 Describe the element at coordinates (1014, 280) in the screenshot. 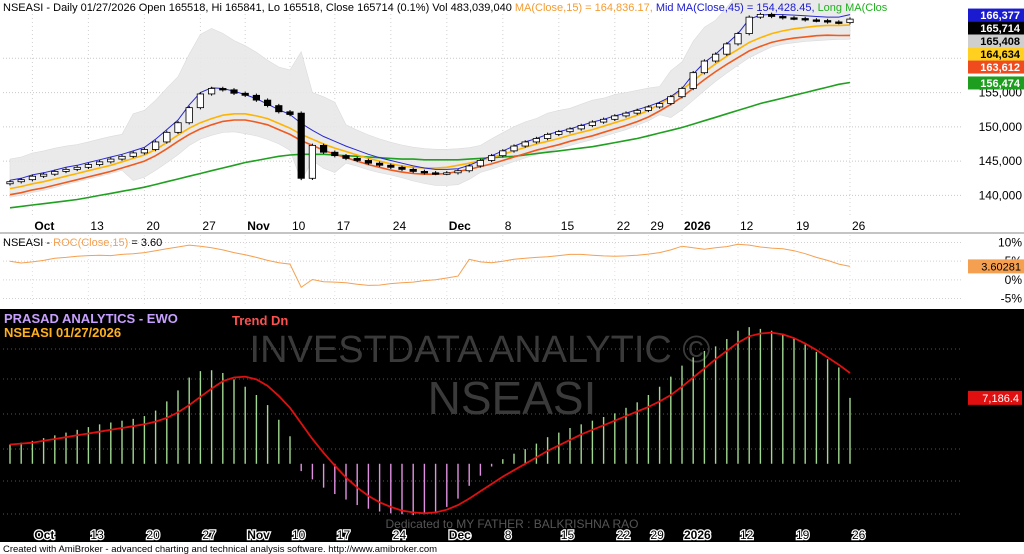

I see `roc-y-tick: 0%` at that location.